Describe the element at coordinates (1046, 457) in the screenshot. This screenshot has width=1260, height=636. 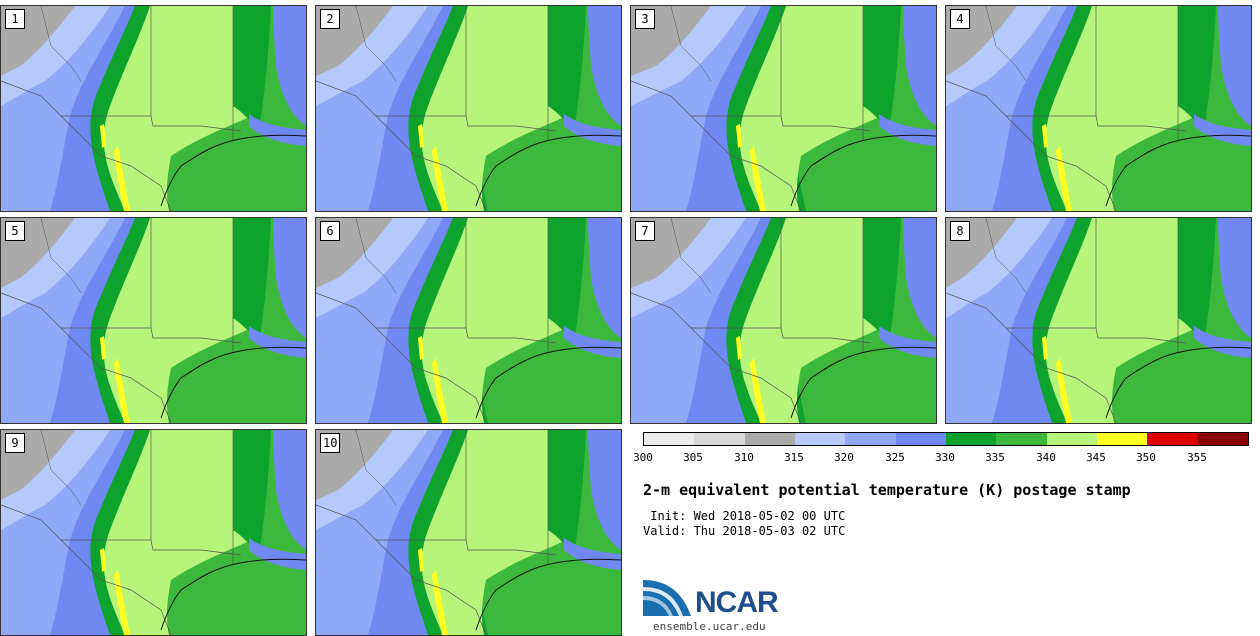
I see `colorbar-tick: 340` at that location.